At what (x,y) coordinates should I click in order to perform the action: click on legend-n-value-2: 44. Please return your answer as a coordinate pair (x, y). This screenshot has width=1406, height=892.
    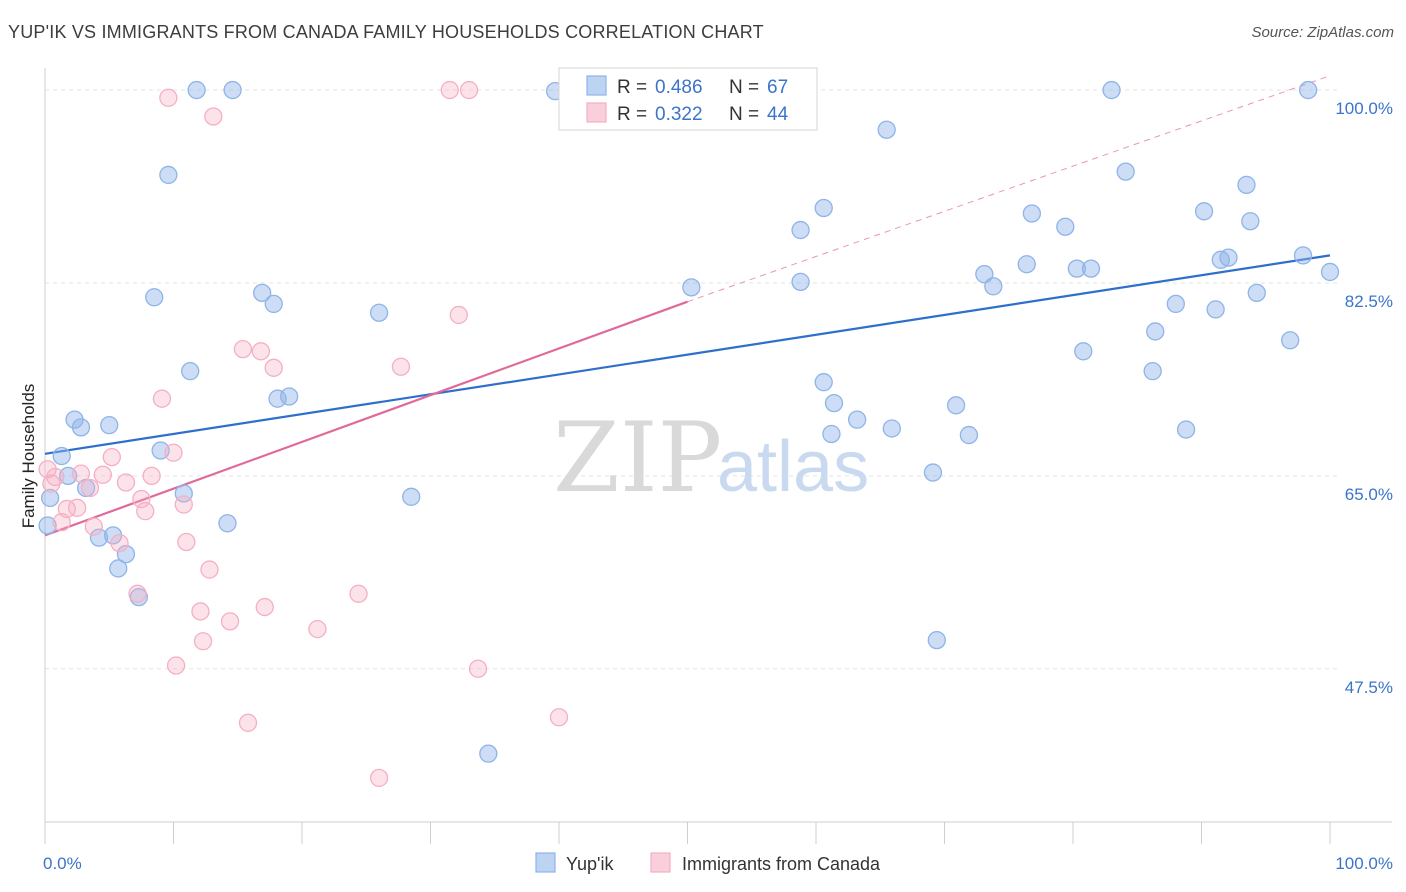
    Looking at the image, I should click on (778, 114).